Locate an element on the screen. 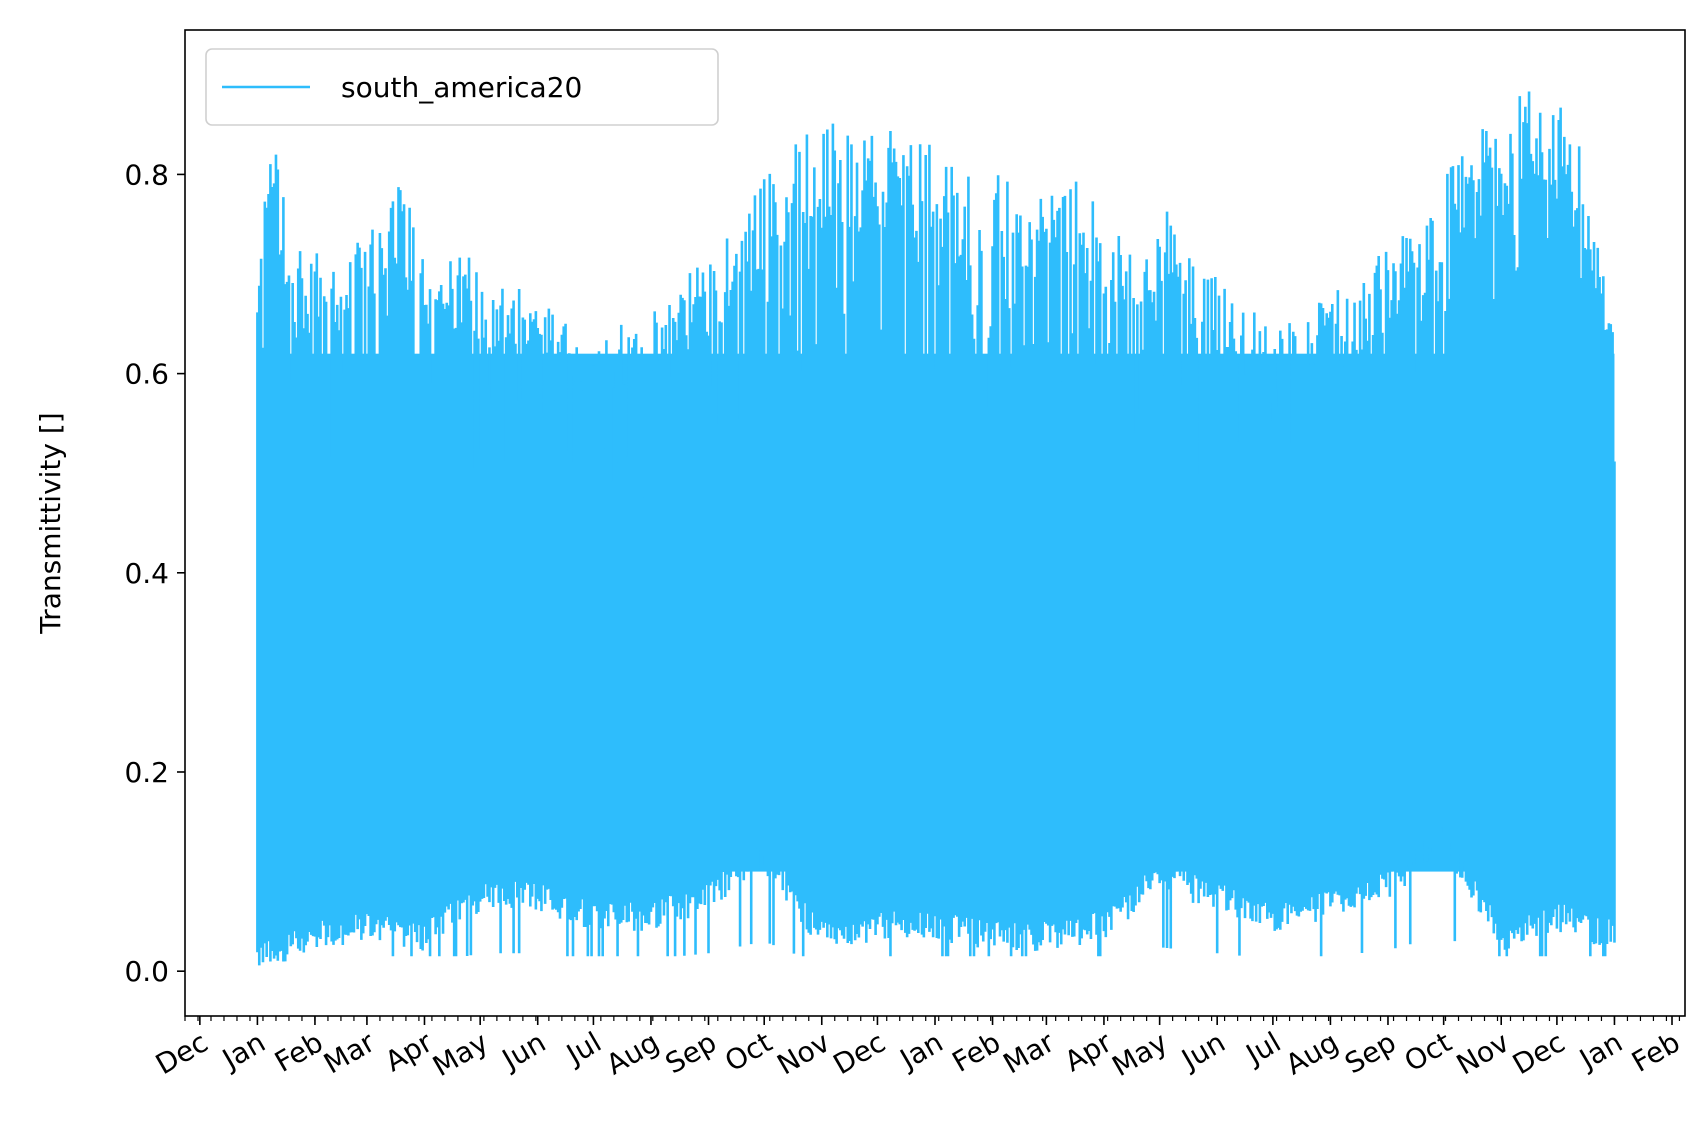 Image resolution: width=1702 pixels, height=1147 pixels. legend: south_america20 is located at coordinates (462, 87).